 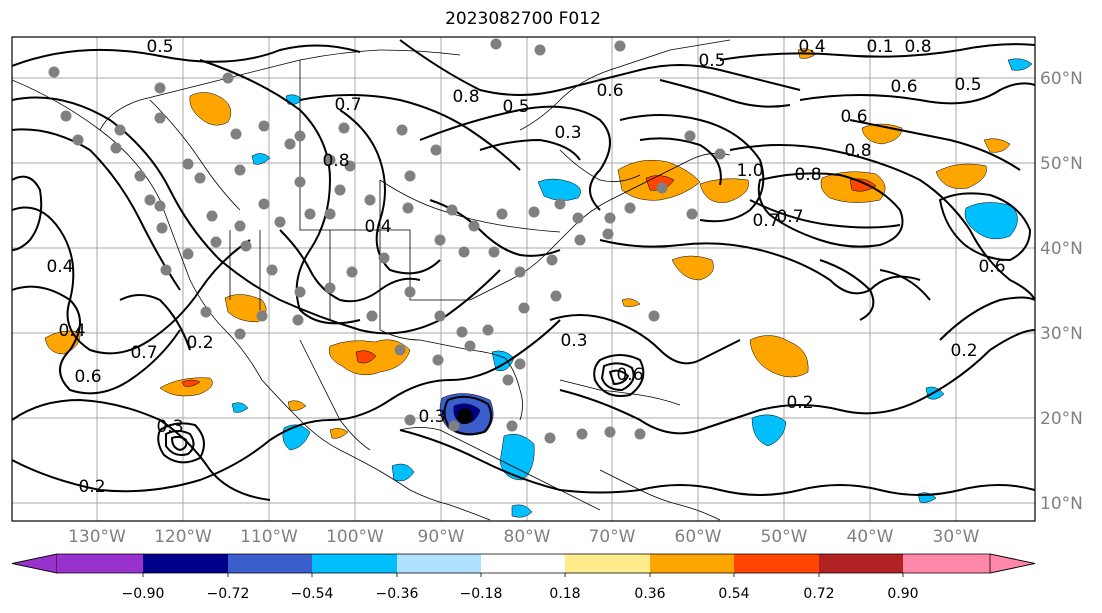 I want to click on contour-label: 0.1, so click(x=879, y=47).